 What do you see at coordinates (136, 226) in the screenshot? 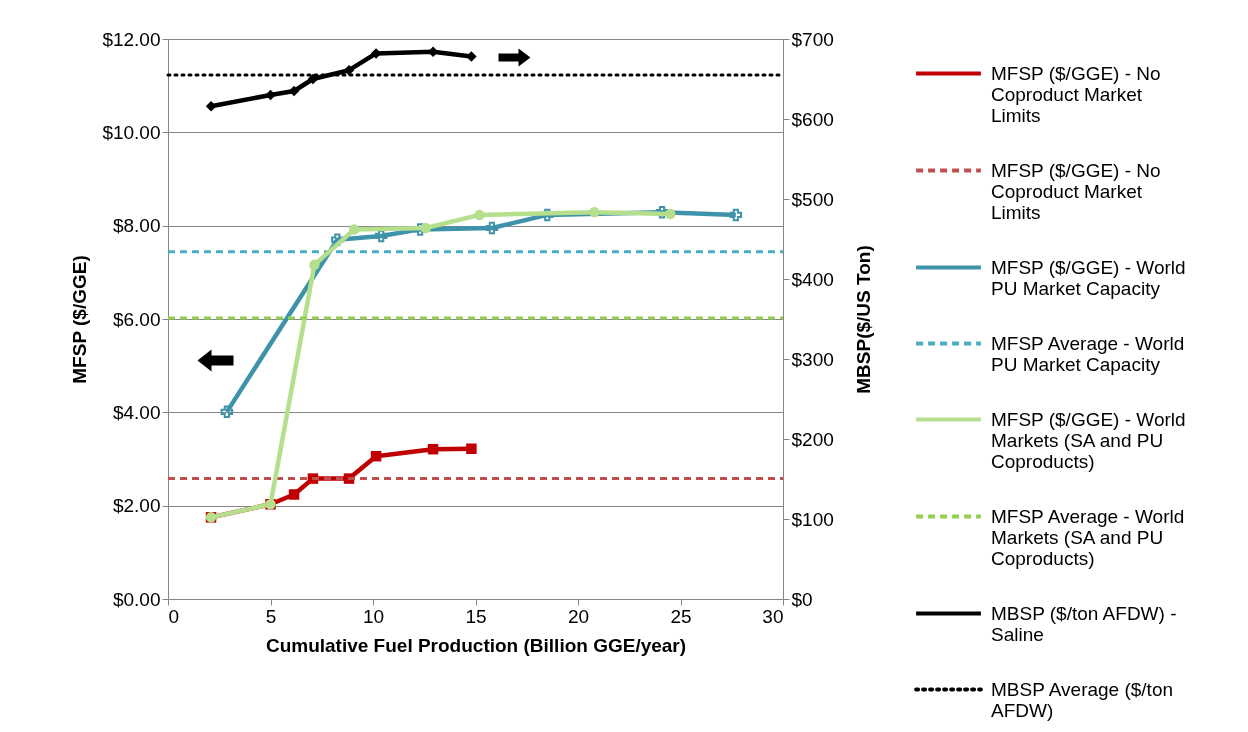
I see `y-tick-label: $8.00` at bounding box center [136, 226].